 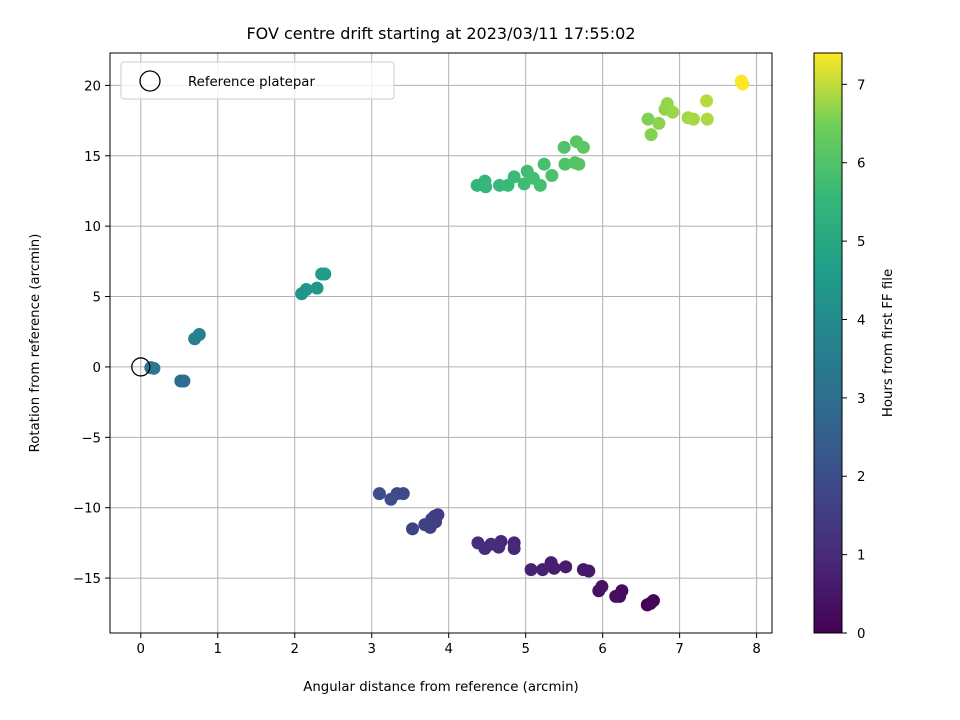 I want to click on y-tick-label: −15, so click(x=87, y=579).